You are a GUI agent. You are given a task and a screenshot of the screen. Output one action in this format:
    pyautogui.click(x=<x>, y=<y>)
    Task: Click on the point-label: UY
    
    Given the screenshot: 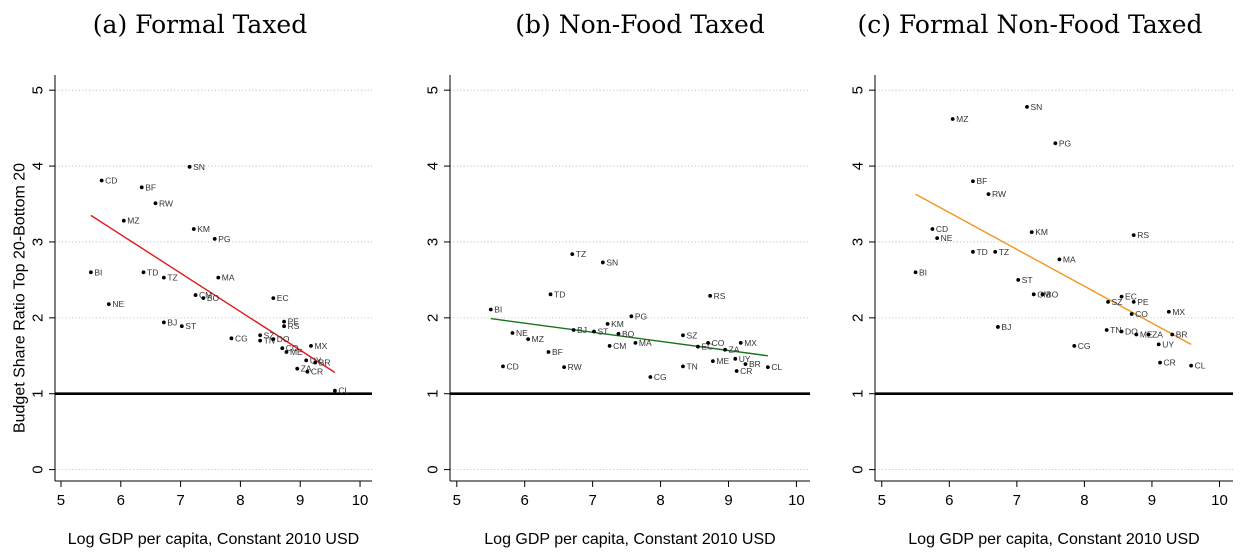 What is the action you would take?
    pyautogui.click(x=316, y=360)
    